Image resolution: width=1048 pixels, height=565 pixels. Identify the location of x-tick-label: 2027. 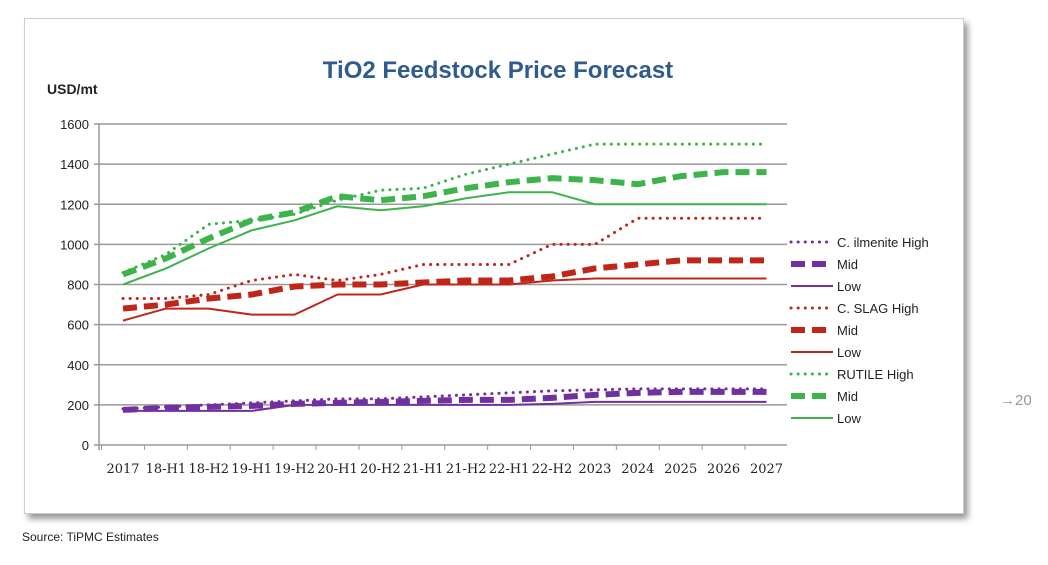
(766, 469).